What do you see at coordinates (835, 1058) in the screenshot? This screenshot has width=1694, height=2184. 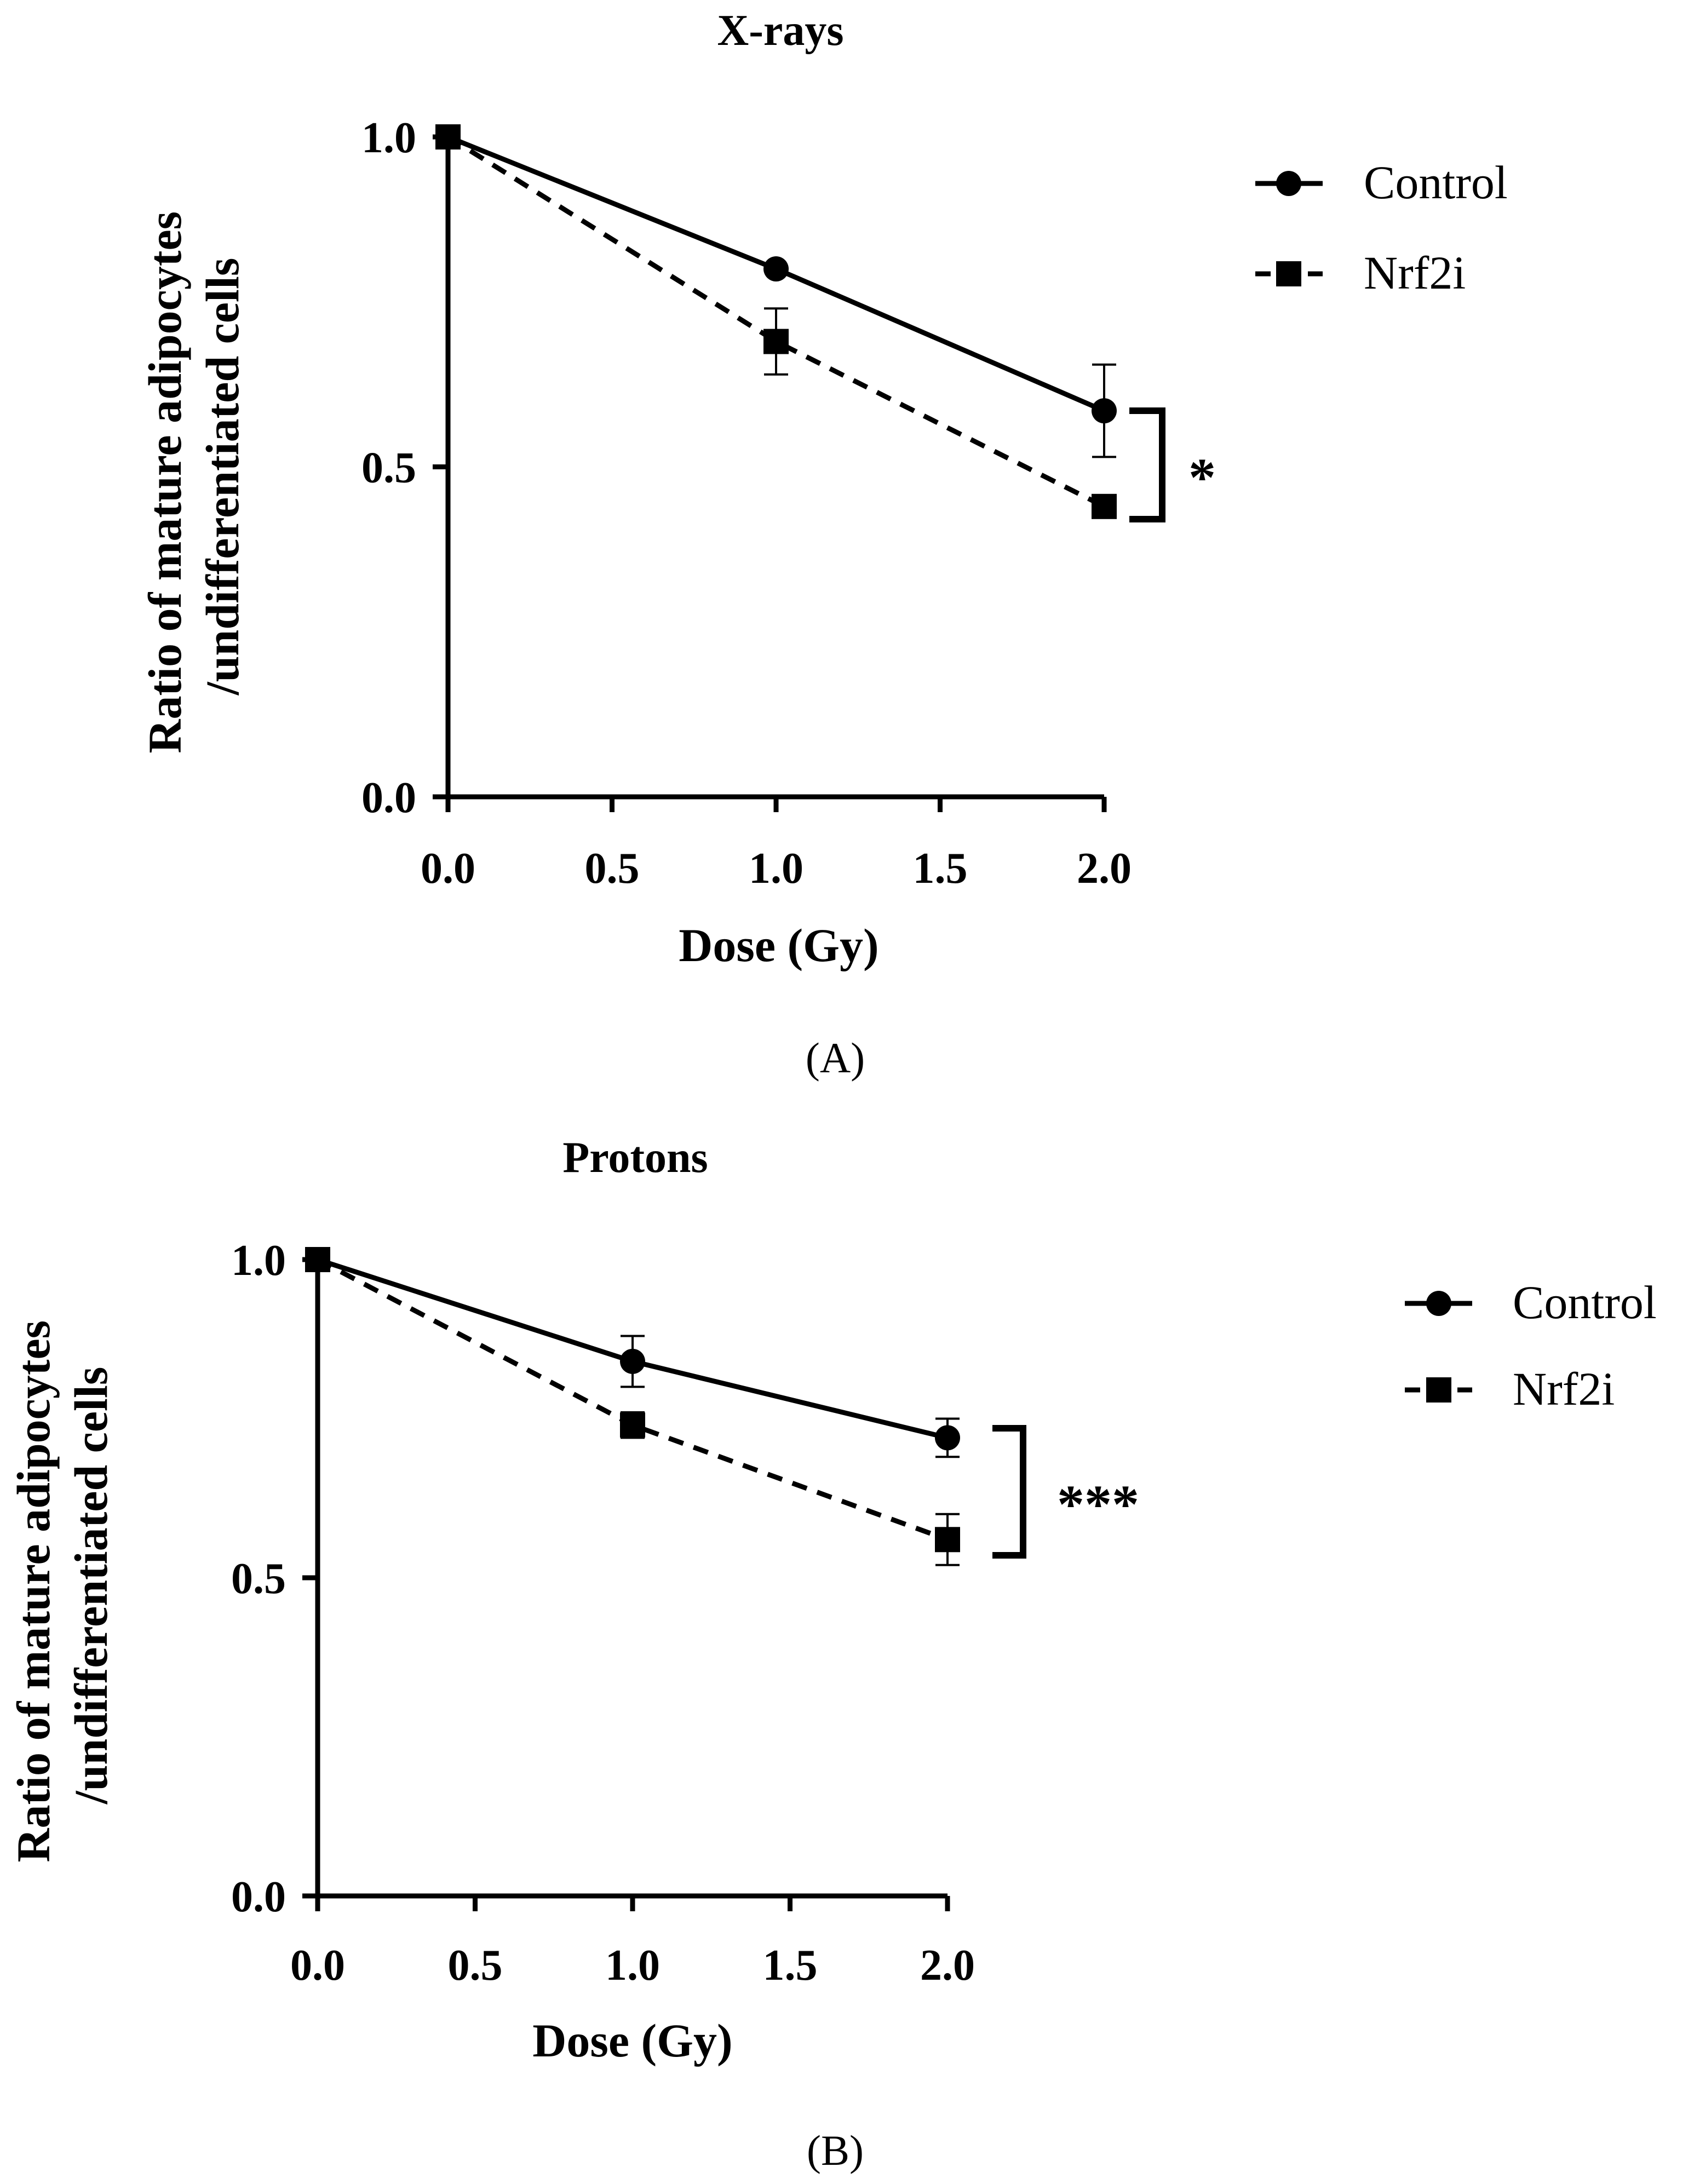 I see `panel-label: (A)` at bounding box center [835, 1058].